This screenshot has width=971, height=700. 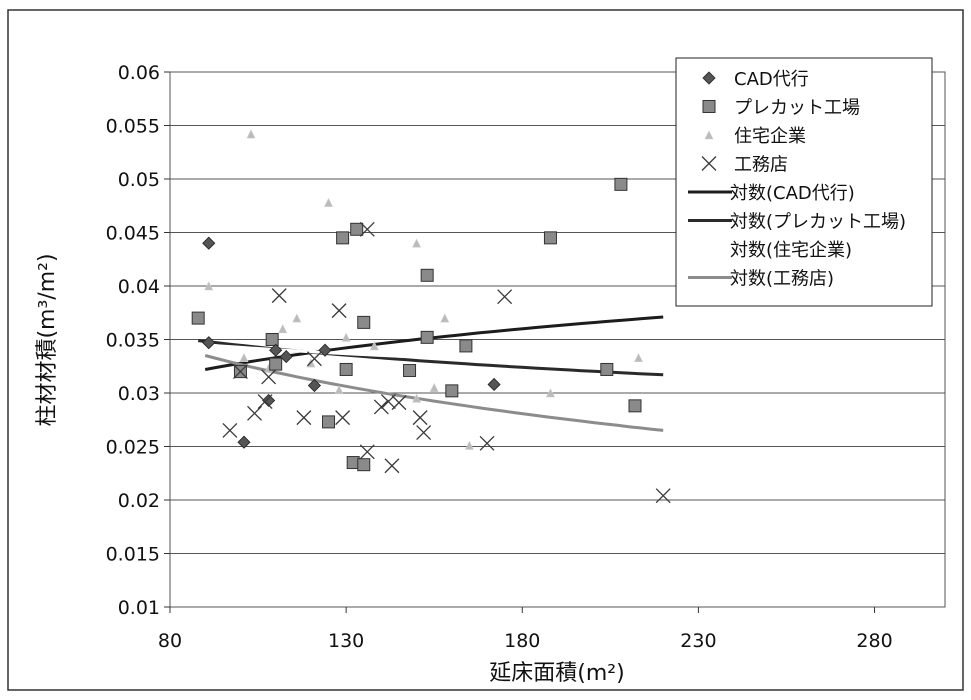 I want to click on y-tick-label: 0.05, so click(x=139, y=180).